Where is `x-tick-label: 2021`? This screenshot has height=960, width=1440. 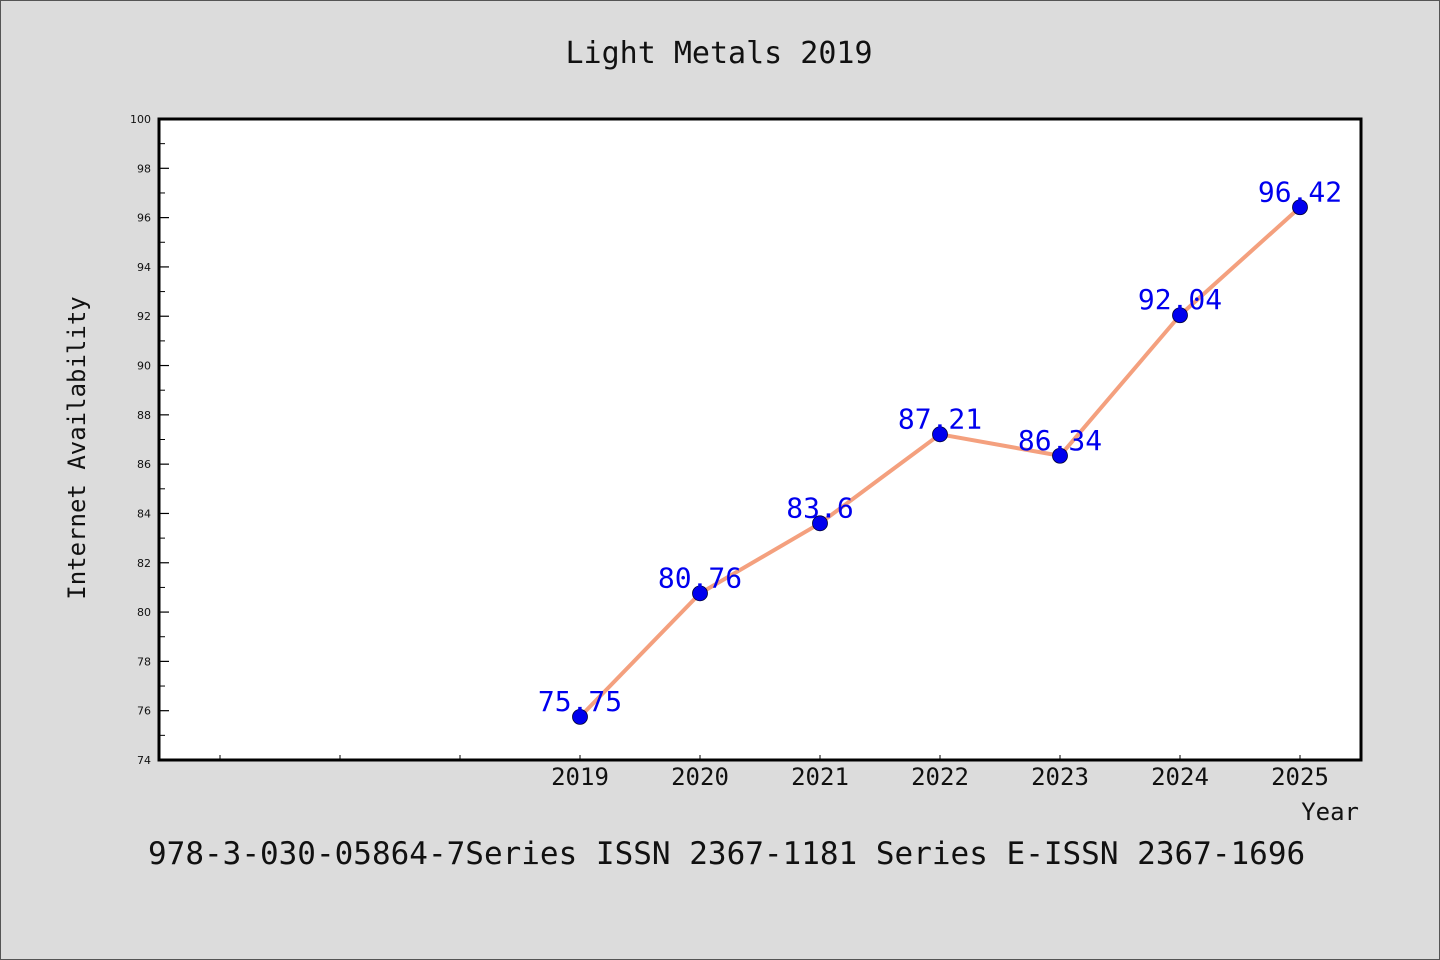
x-tick-label: 2021 is located at coordinates (820, 777).